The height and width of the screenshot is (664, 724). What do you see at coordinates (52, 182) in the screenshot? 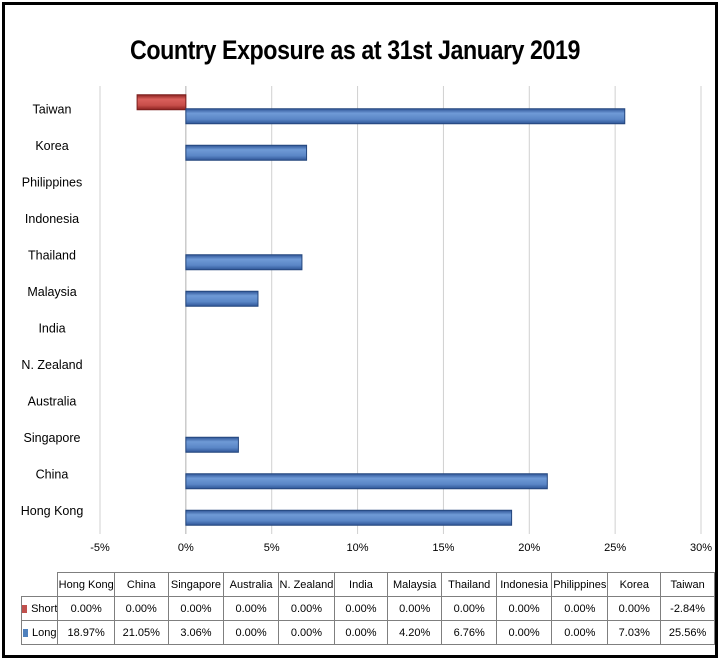
I see `category-label: Philippines` at bounding box center [52, 182].